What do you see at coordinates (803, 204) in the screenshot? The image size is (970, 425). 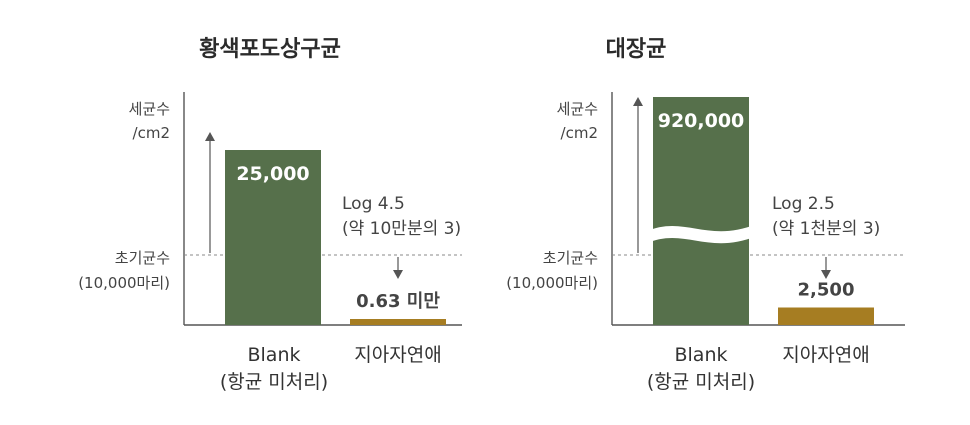 I see `log-reduction-annotation: Log 2.5` at bounding box center [803, 204].